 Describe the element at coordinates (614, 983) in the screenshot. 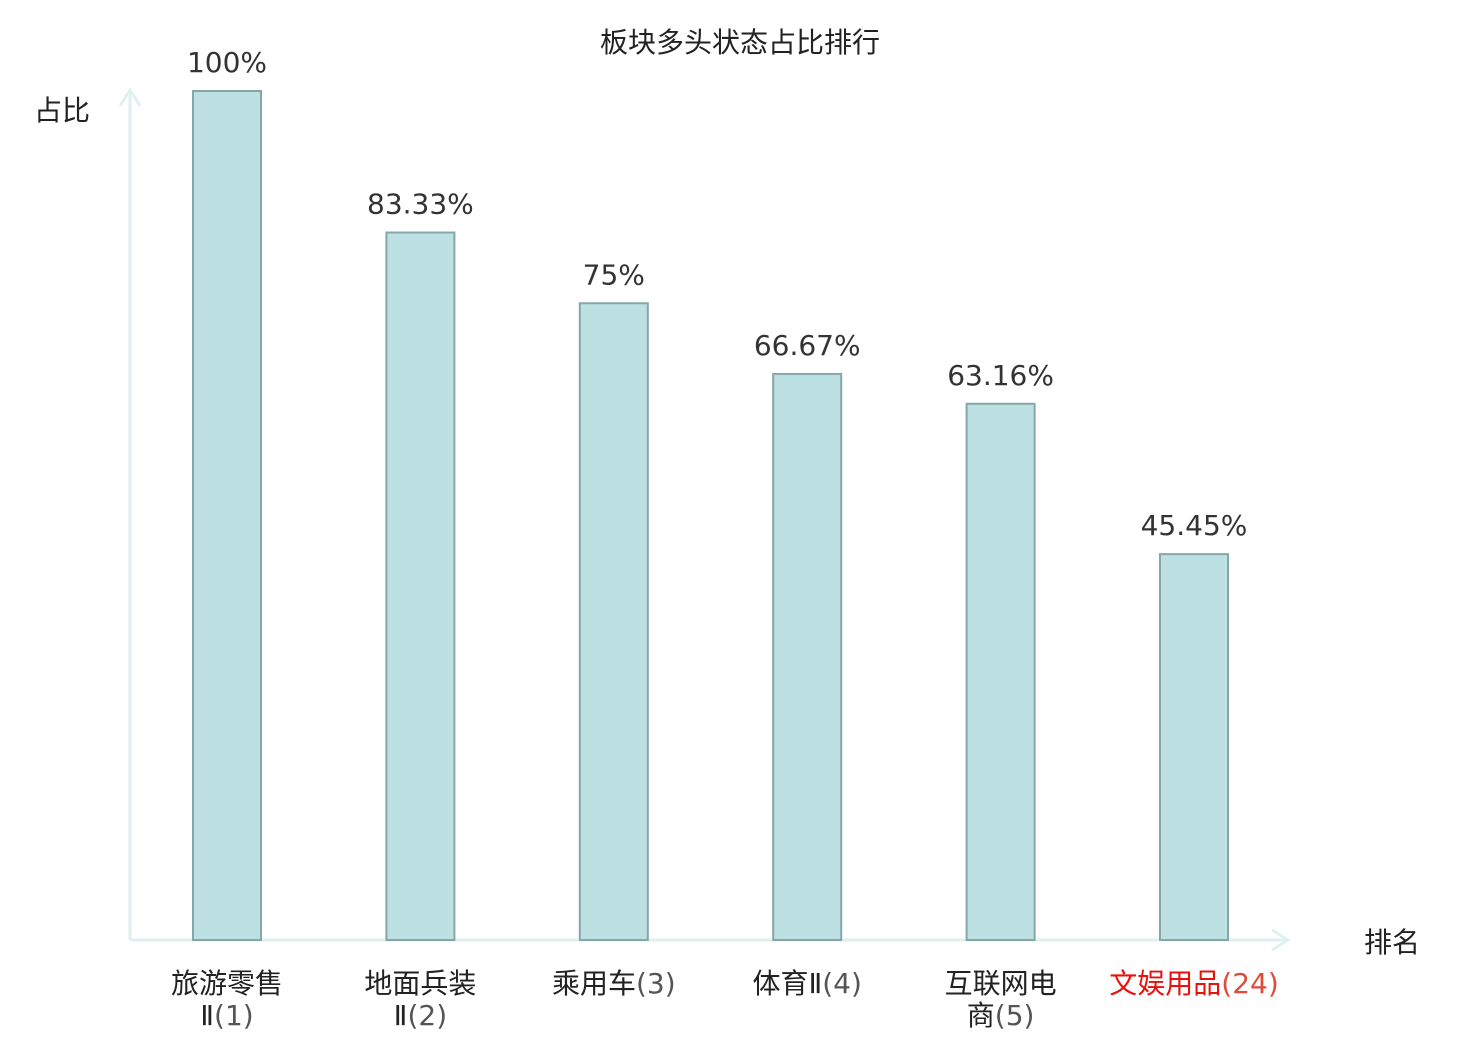

I see `category-label-3: 乘用车(3)` at that location.